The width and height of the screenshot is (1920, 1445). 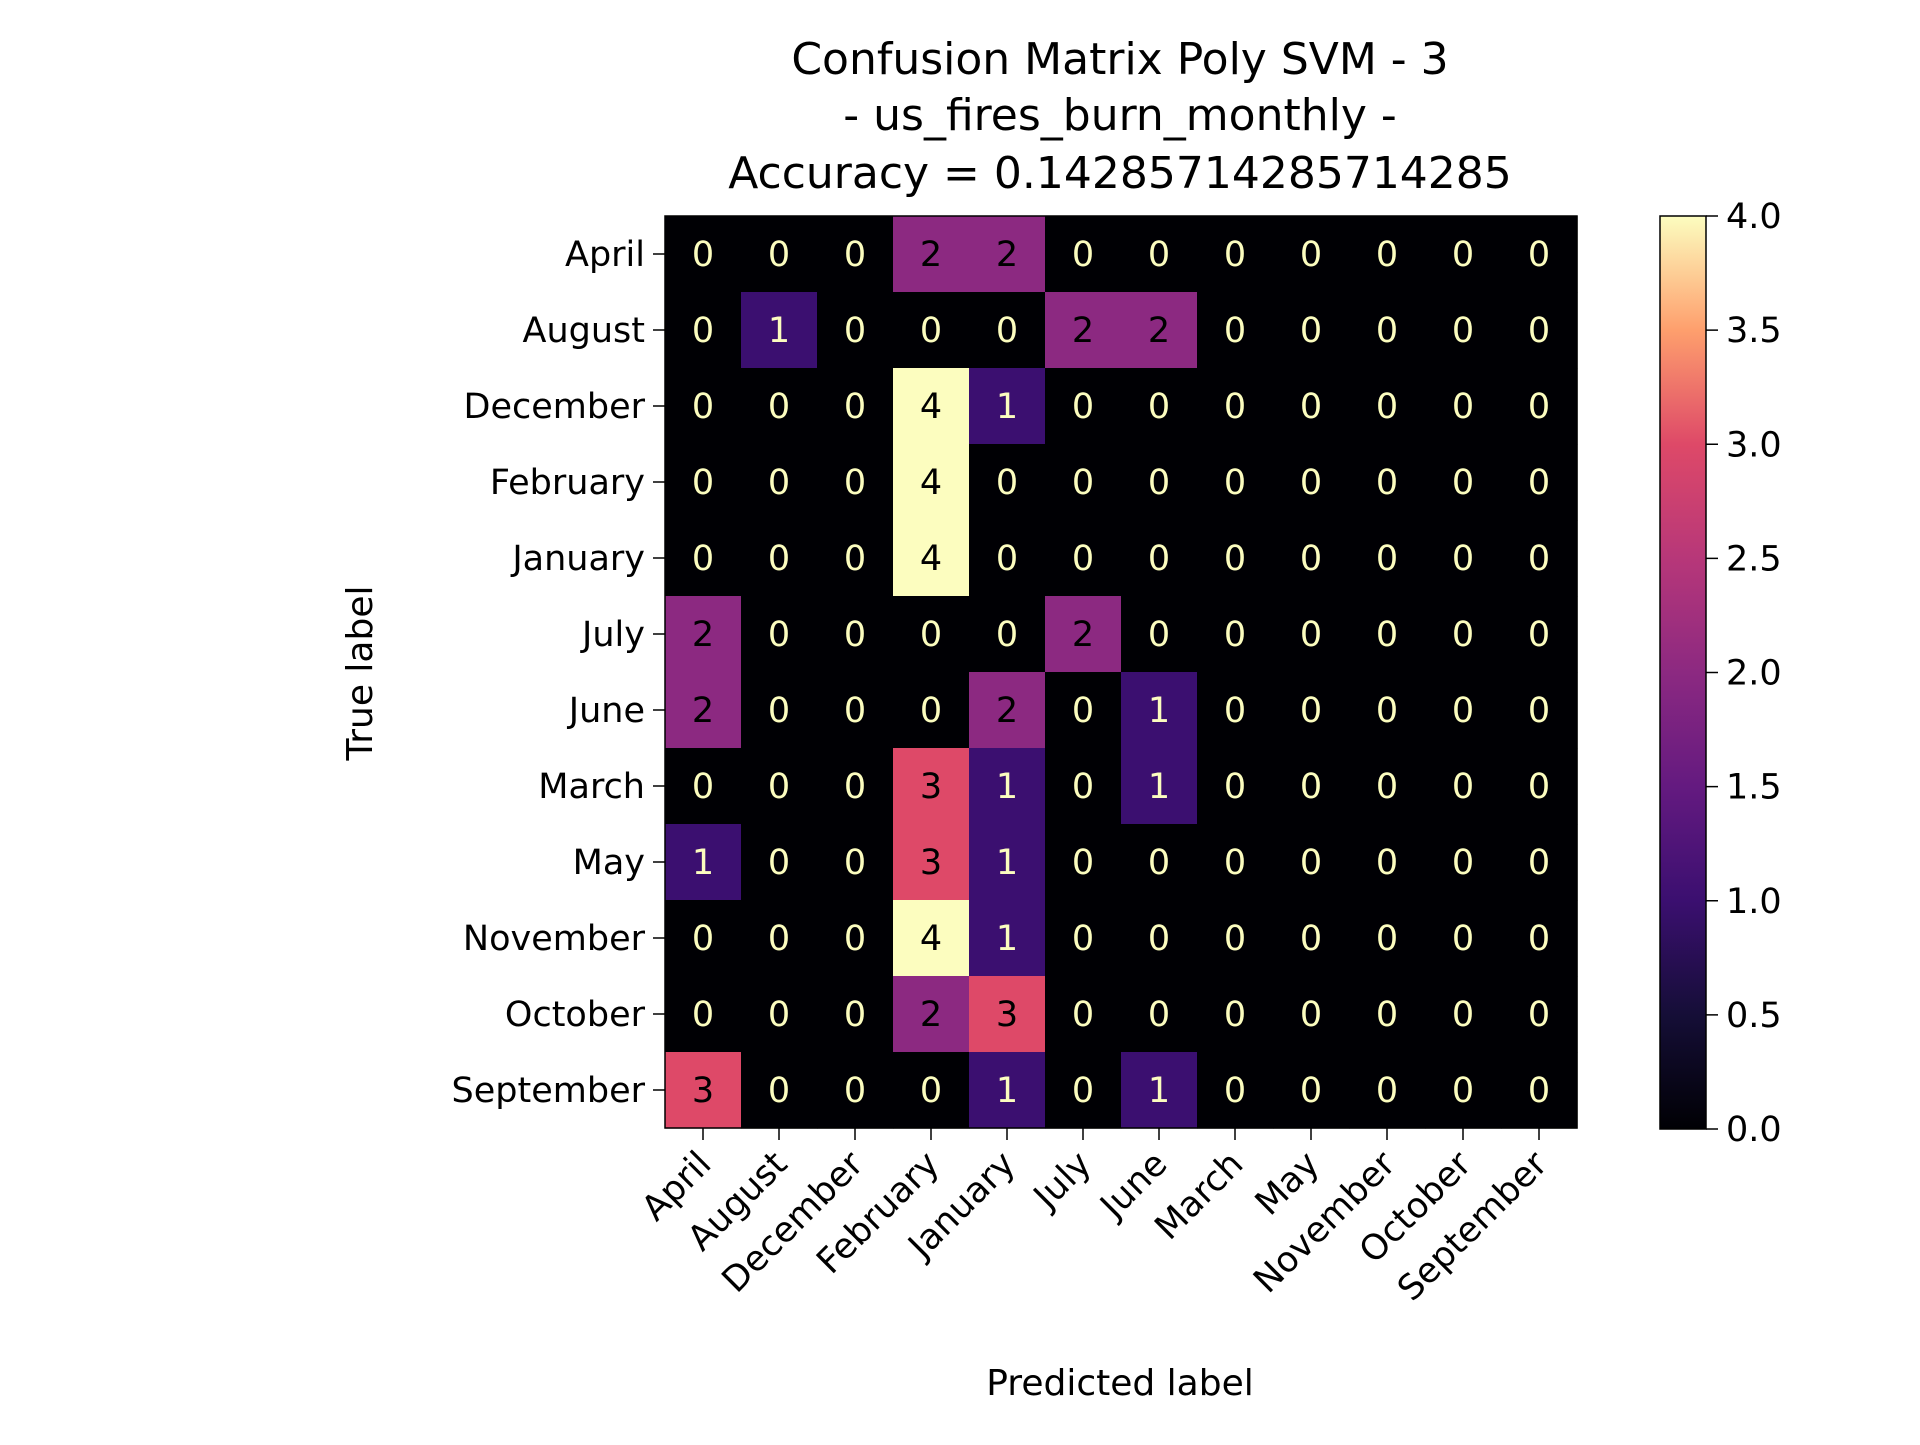 I want to click on title-line-2: - us_fires_burn_monthly -, so click(x=1119, y=115).